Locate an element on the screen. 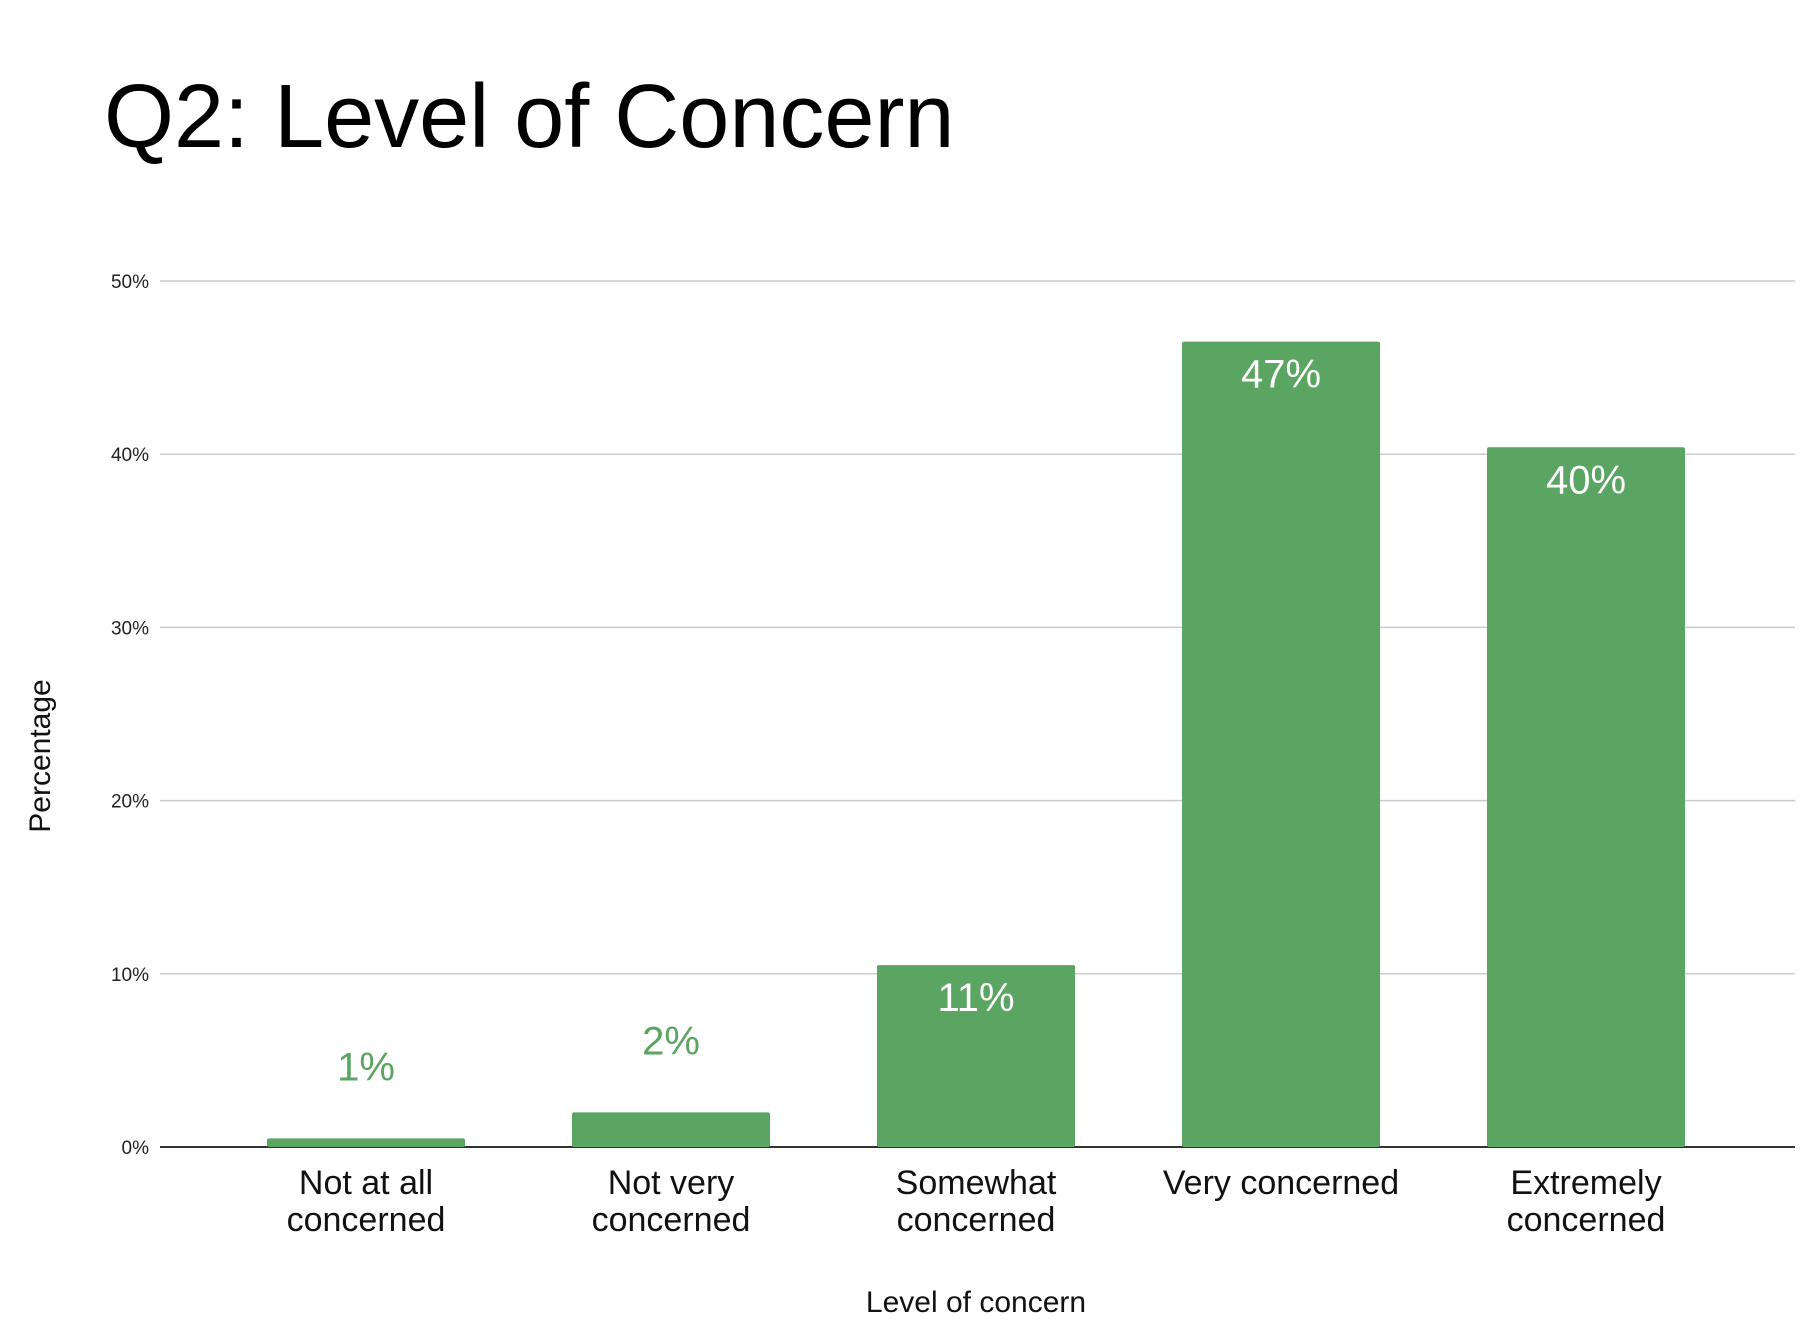 The image size is (1814, 1338). data-label: 2% is located at coordinates (671, 1041).